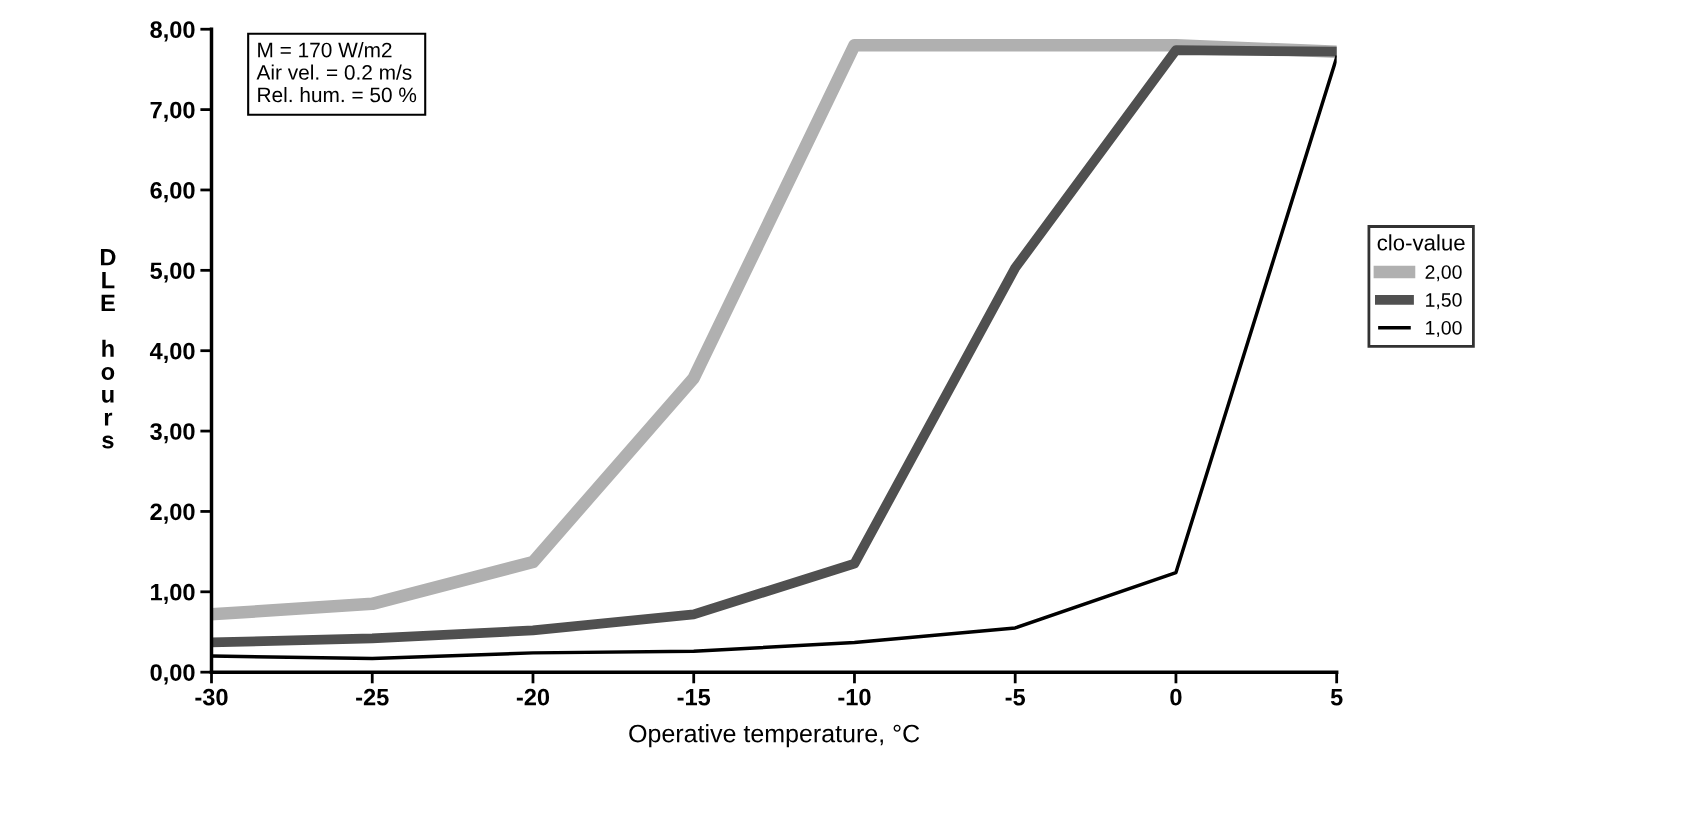 The height and width of the screenshot is (835, 1692). What do you see at coordinates (172, 272) in the screenshot?
I see `y-tick-label: 5,00` at bounding box center [172, 272].